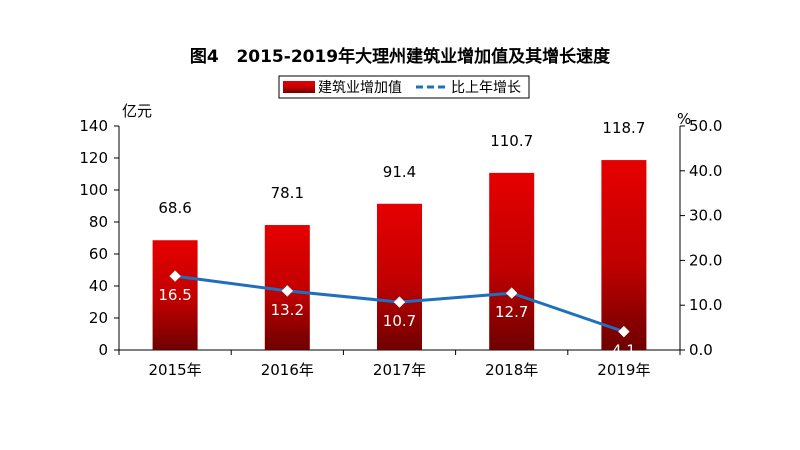 This screenshot has width=800, height=450. I want to click on y-left-tick-label: 0, so click(103, 350).